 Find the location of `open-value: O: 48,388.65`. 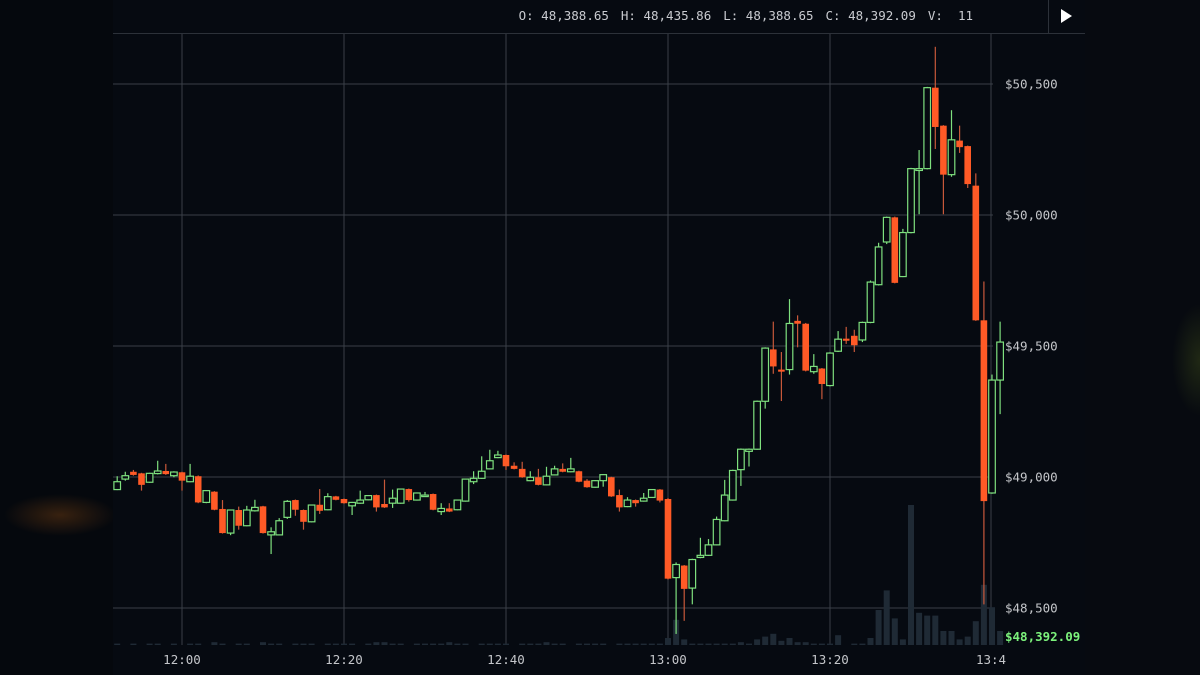

open-value: O: 48,388.65 is located at coordinates (563, 15).